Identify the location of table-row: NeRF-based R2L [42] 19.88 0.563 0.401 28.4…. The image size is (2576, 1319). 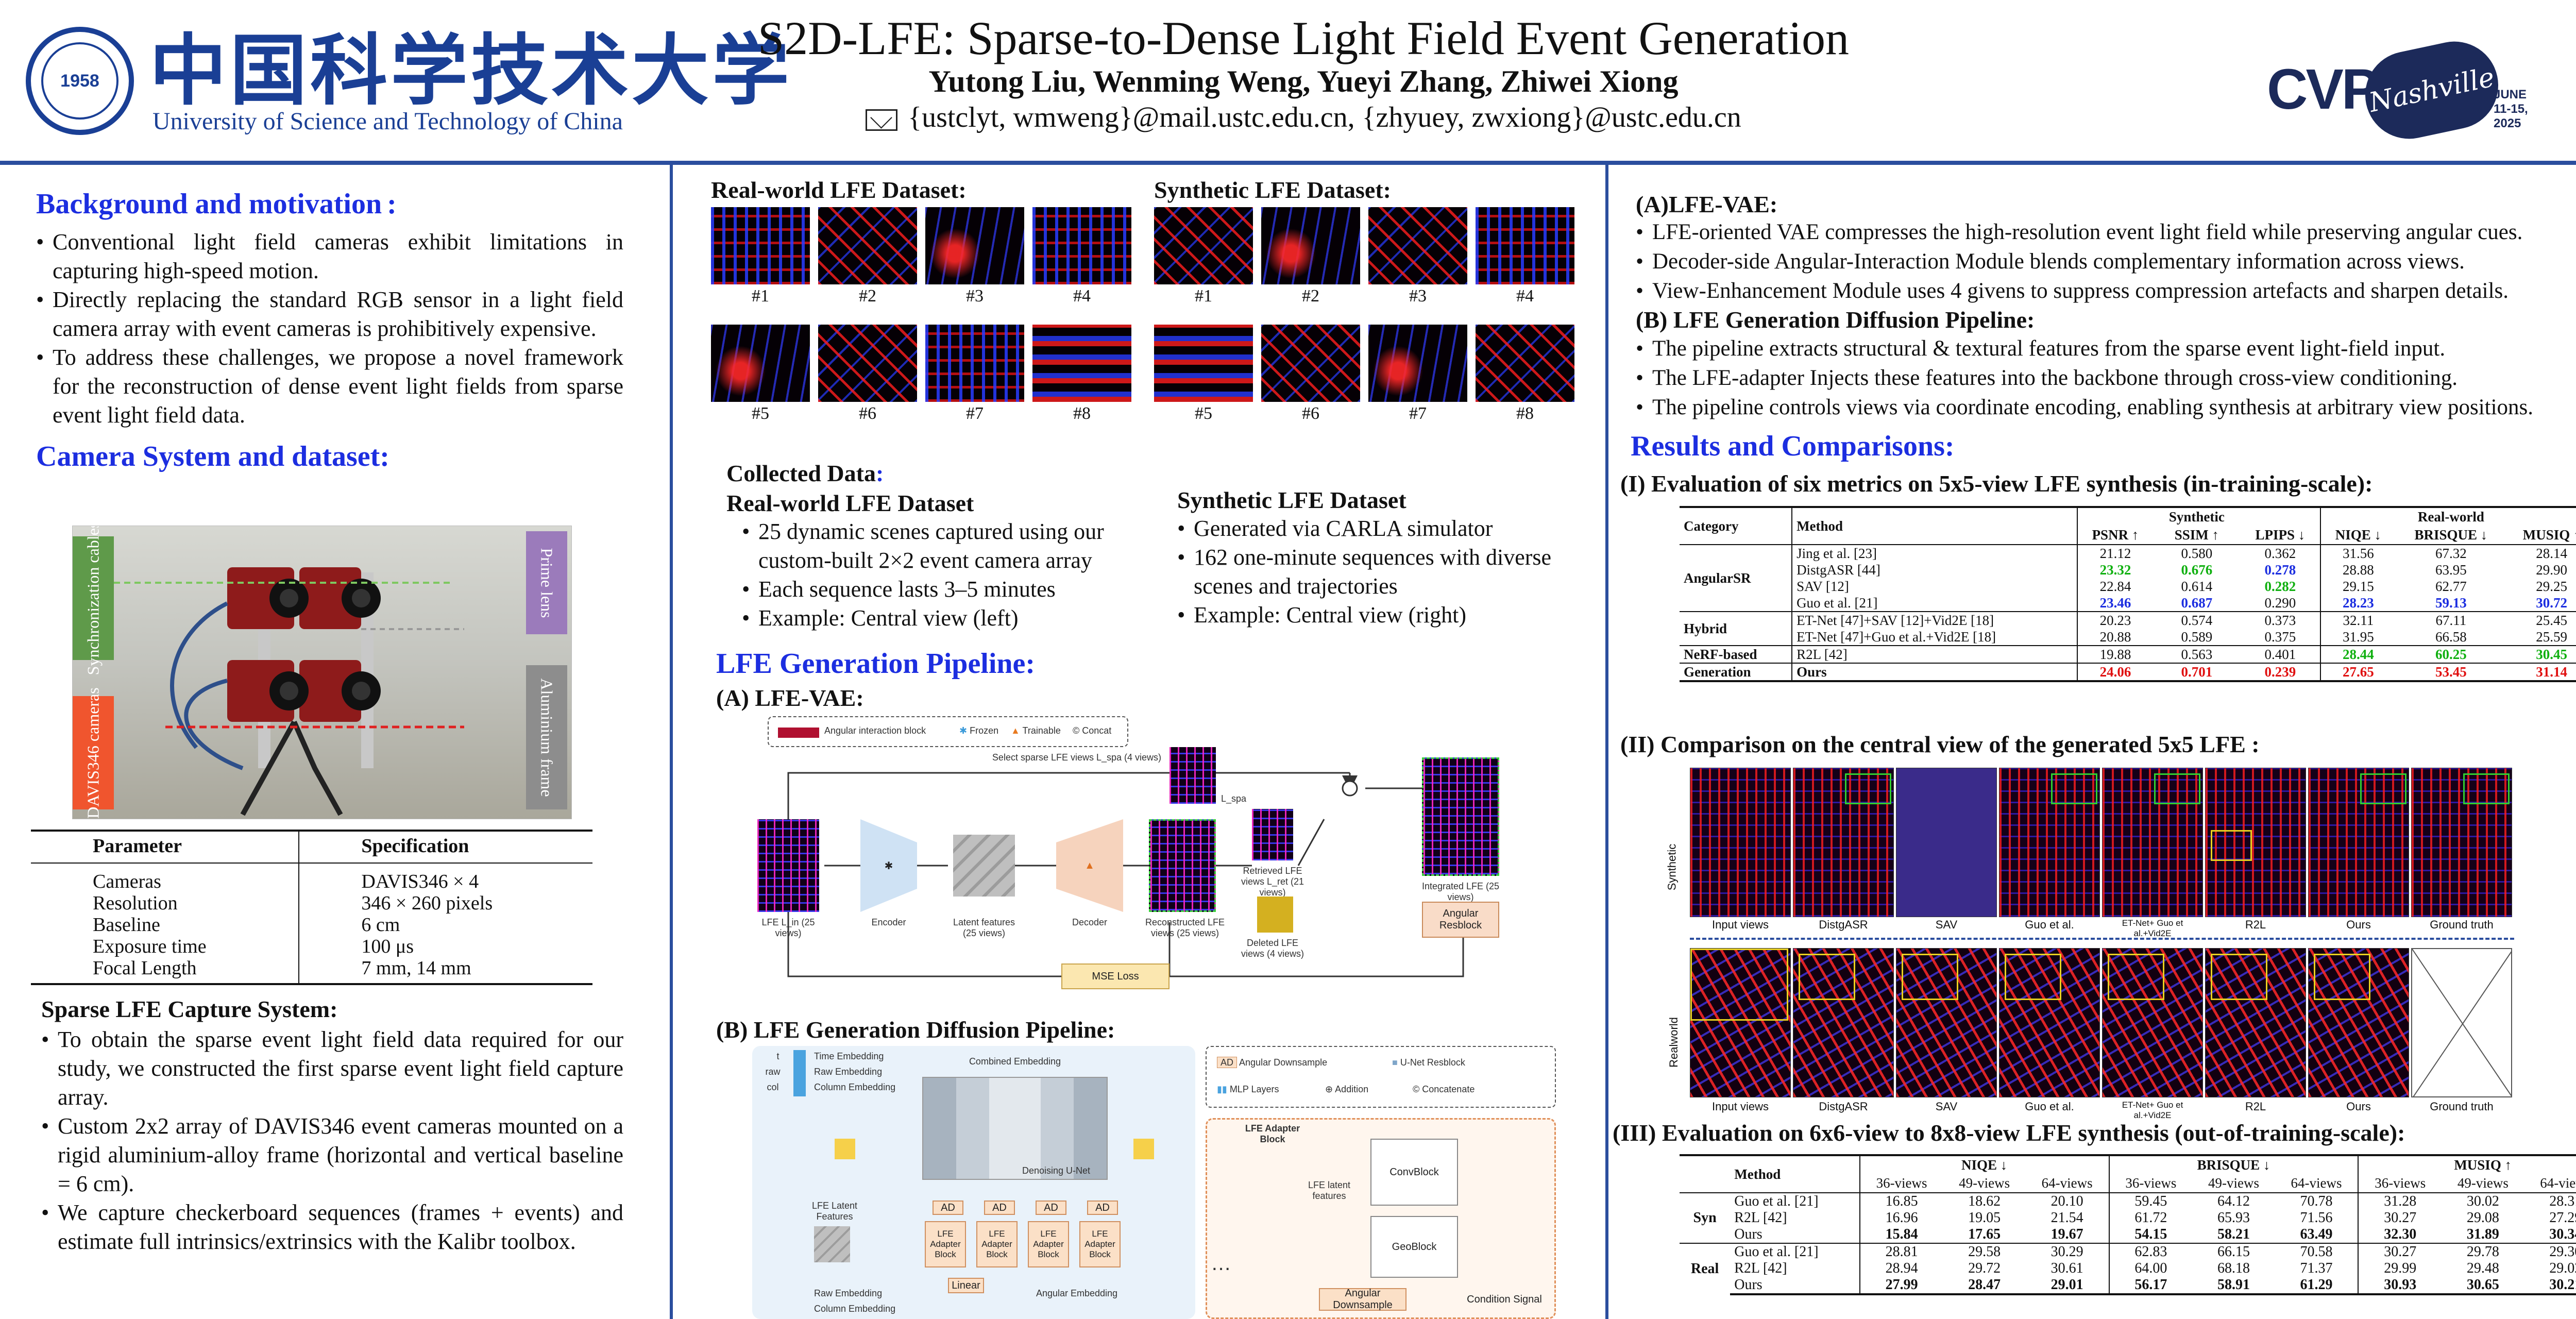
(2128, 654).